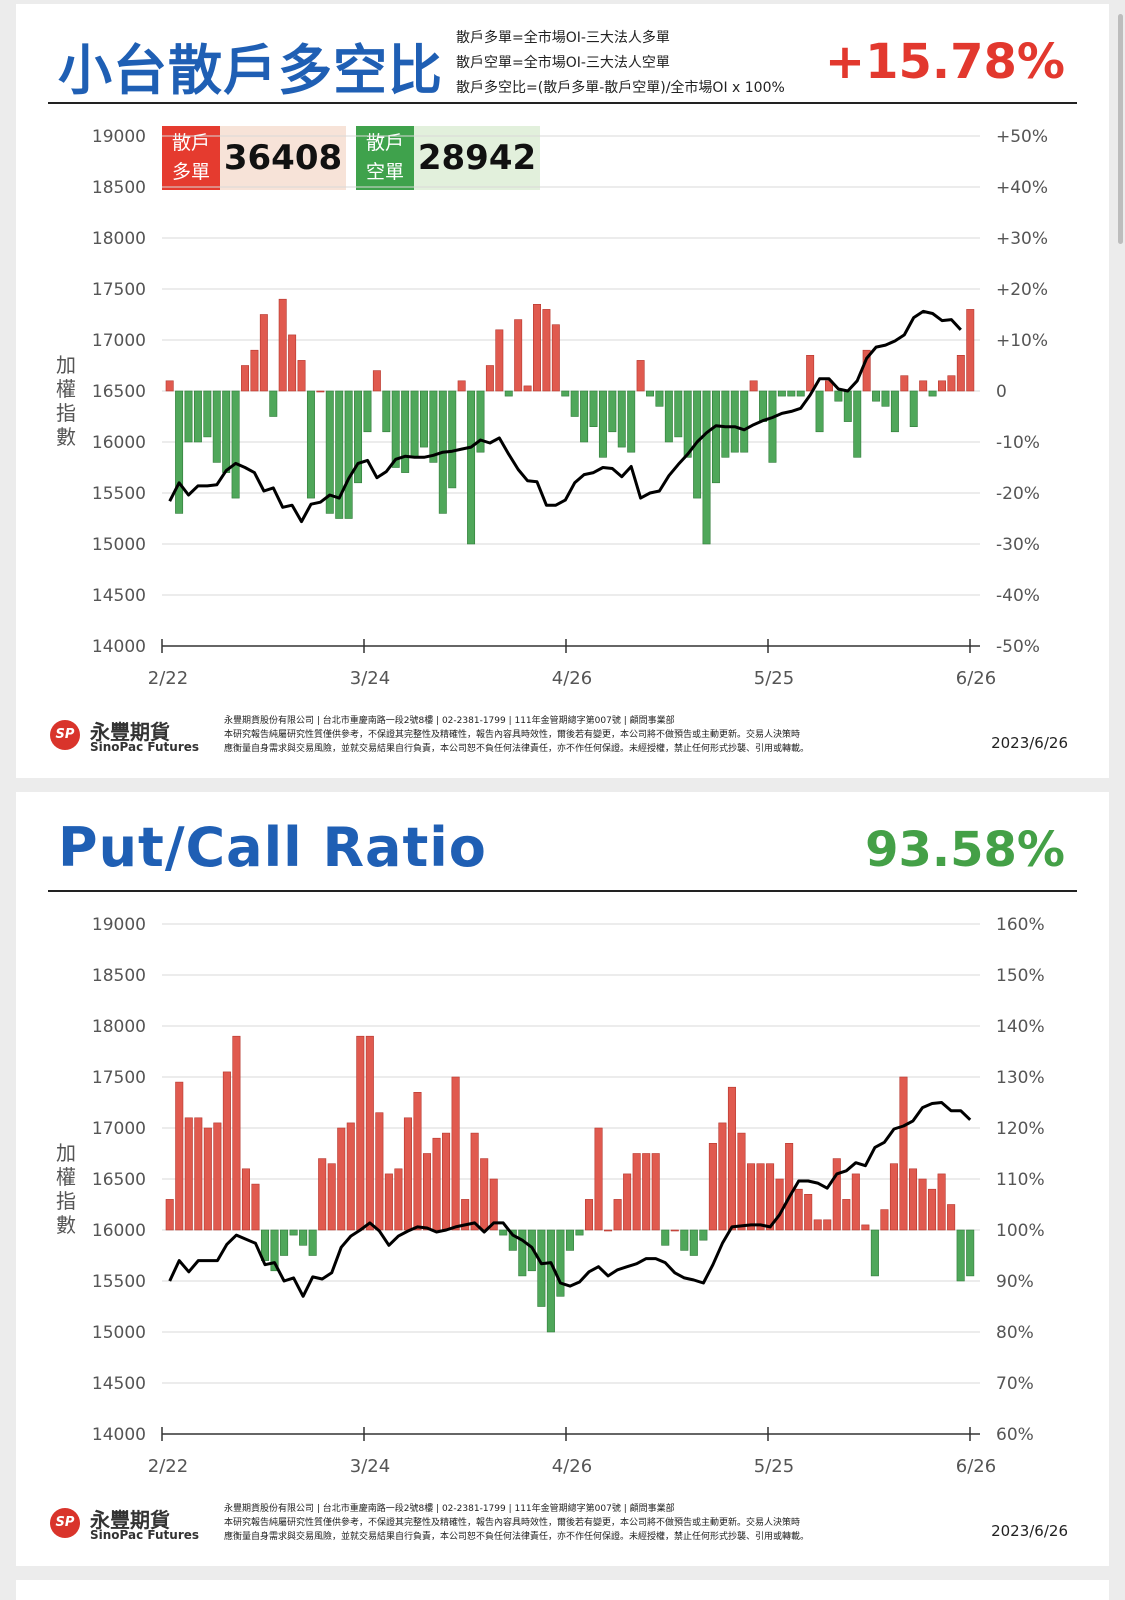  What do you see at coordinates (119, 1384) in the screenshot?
I see `left-tick-label: 14500` at bounding box center [119, 1384].